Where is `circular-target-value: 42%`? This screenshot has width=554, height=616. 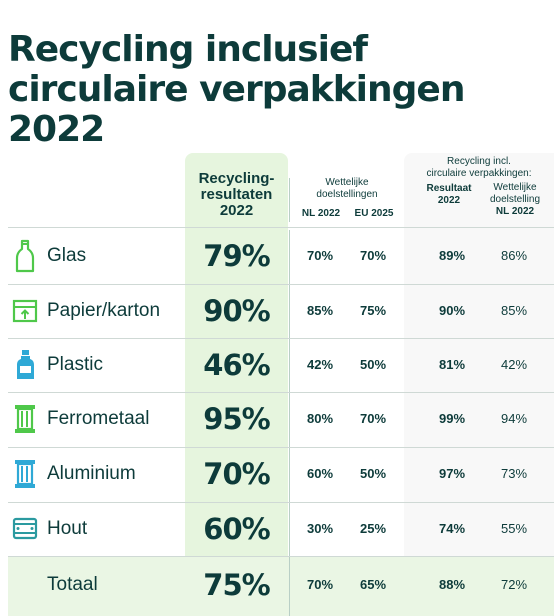 circular-target-value: 42% is located at coordinates (514, 364).